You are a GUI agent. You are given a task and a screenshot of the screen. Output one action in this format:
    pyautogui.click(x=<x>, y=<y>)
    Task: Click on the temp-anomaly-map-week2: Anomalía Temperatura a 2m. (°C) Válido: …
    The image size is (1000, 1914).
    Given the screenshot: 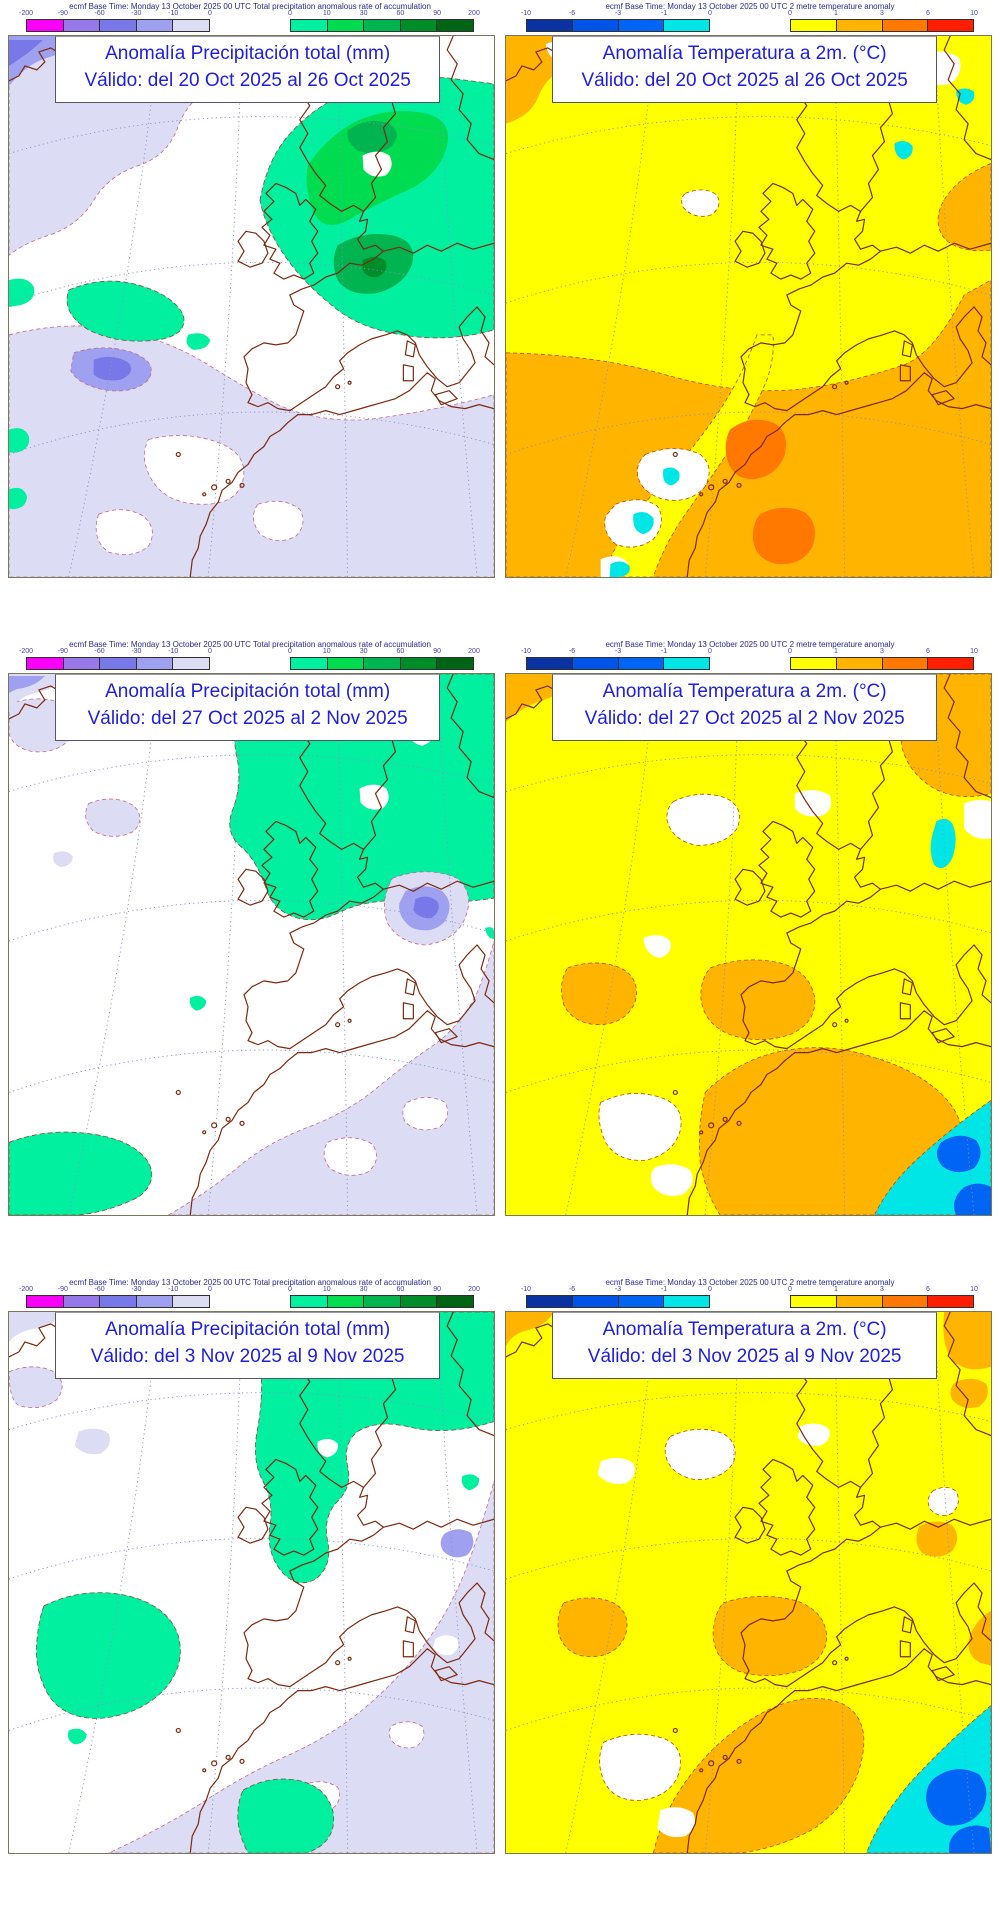 What is the action you would take?
    pyautogui.click(x=748, y=944)
    